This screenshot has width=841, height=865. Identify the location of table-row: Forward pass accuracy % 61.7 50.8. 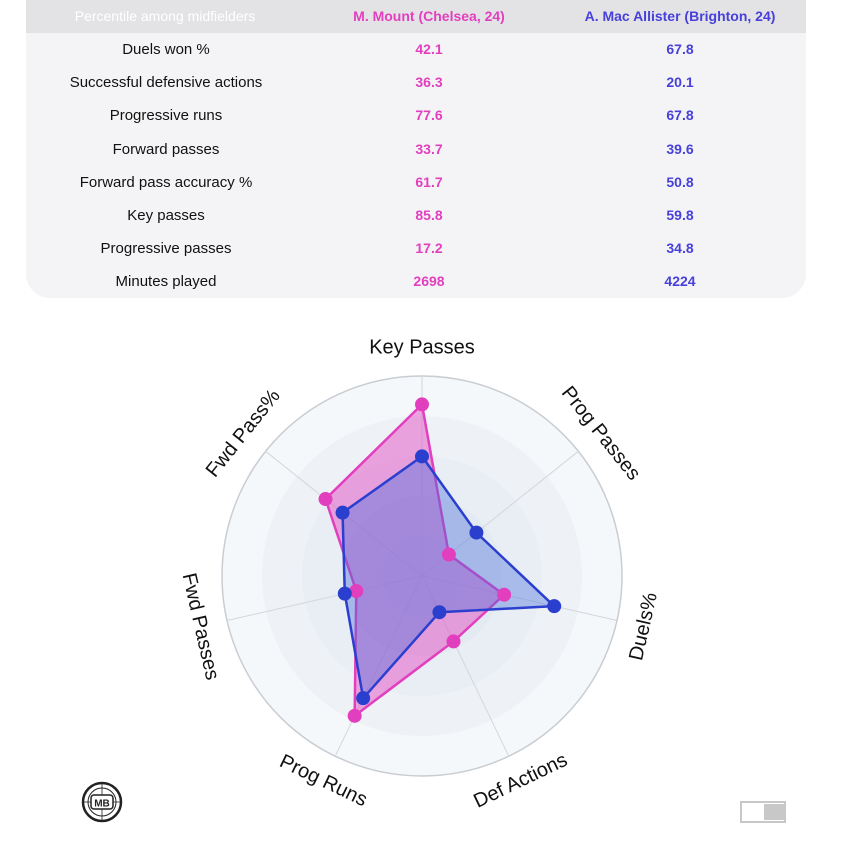
(416, 182).